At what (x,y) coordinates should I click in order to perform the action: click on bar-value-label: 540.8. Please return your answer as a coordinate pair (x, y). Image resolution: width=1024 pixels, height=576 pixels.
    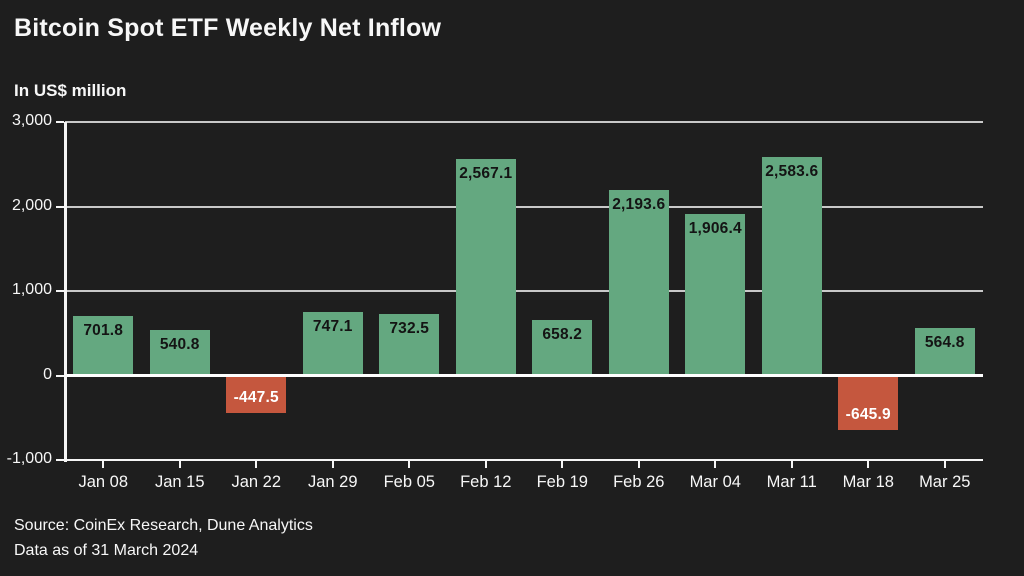
    Looking at the image, I should click on (179, 344).